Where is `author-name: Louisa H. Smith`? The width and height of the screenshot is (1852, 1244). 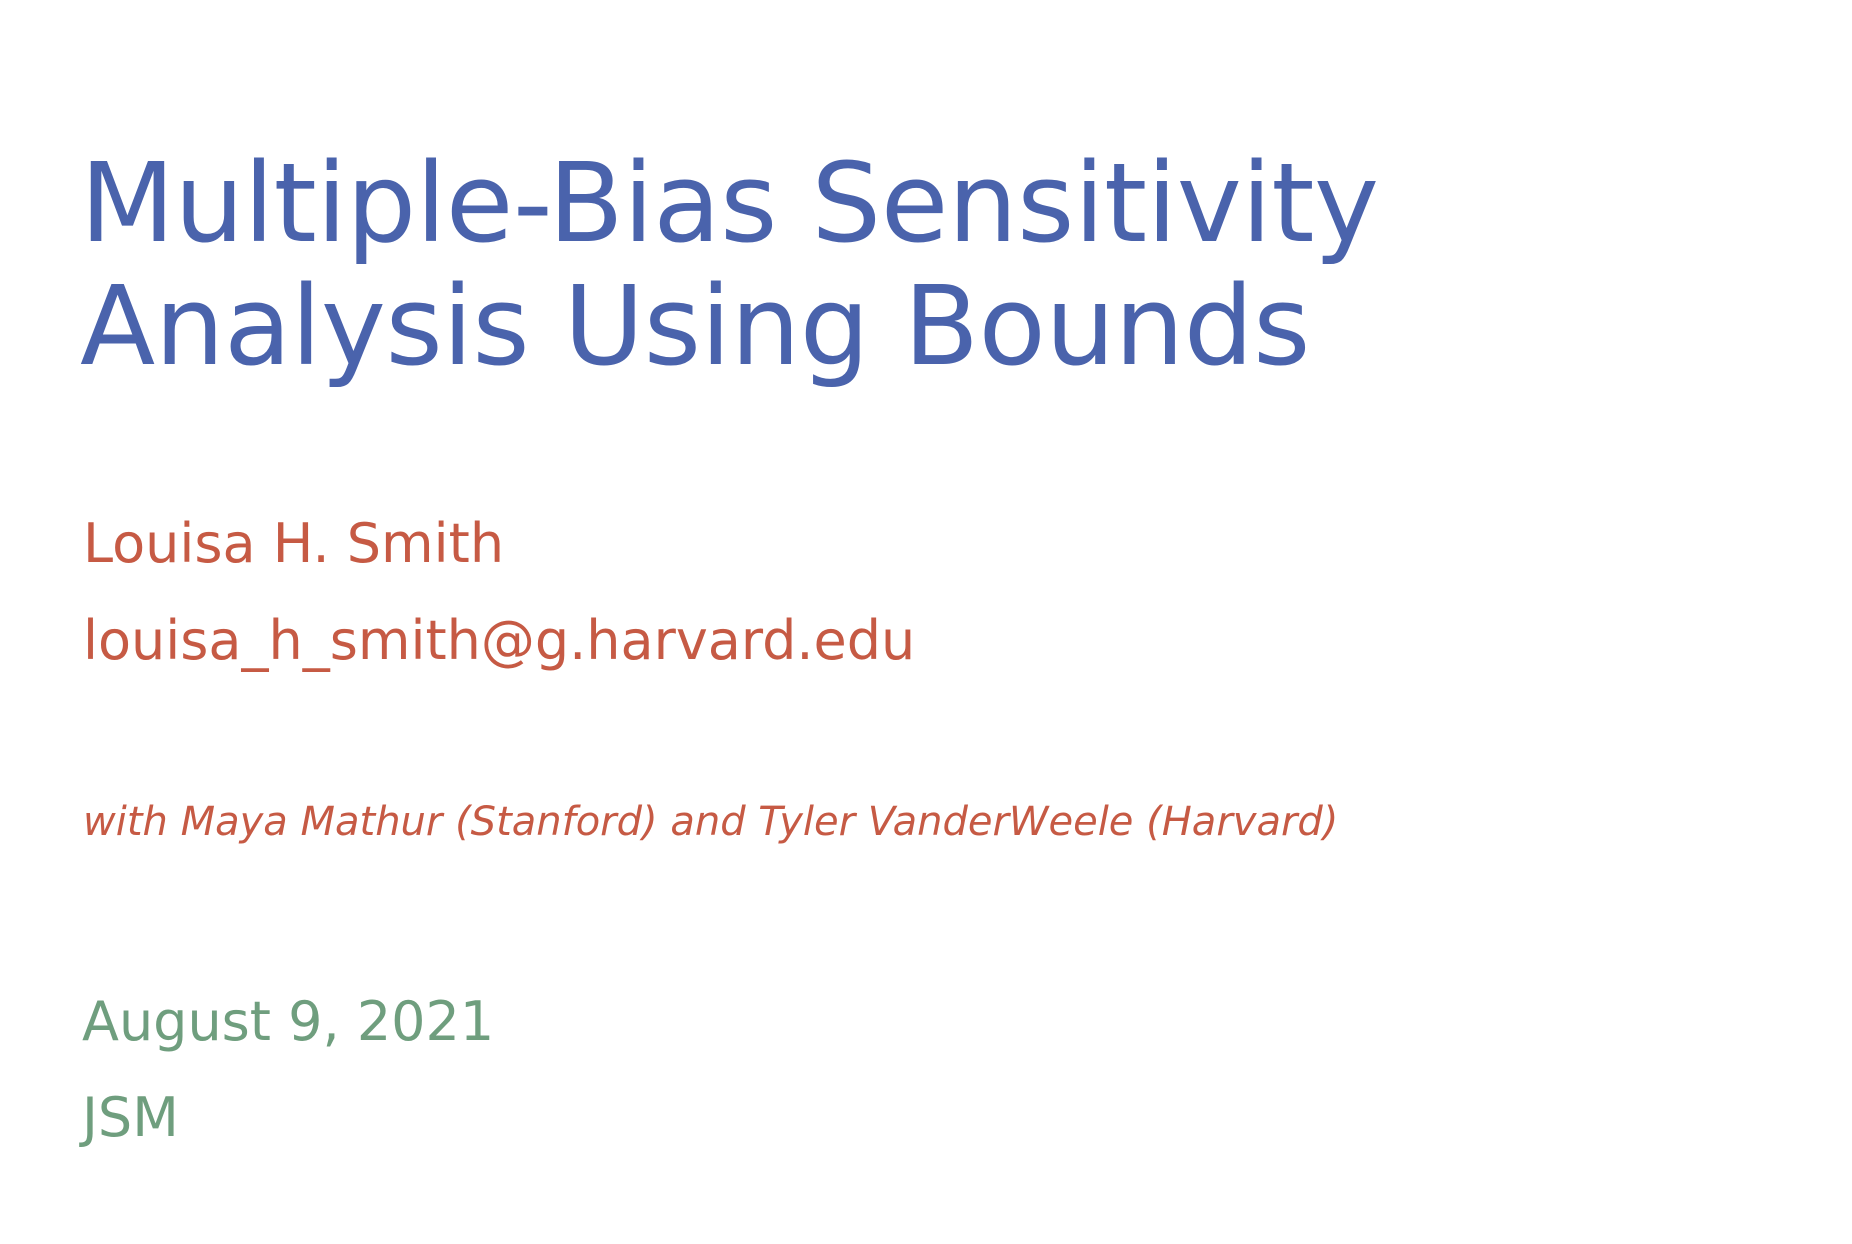
author-name: Louisa H. Smith is located at coordinates (294, 543).